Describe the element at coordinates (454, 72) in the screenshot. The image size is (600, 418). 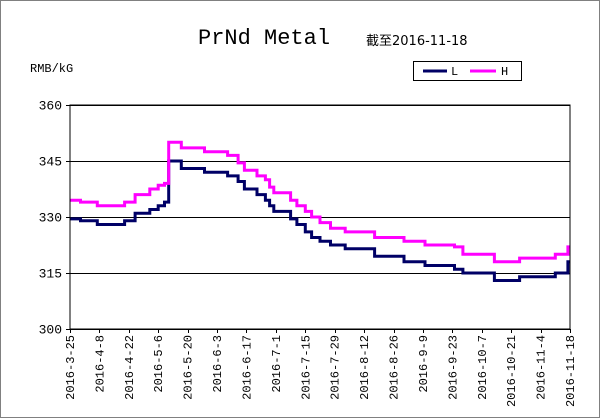
I see `legend-label-l: L` at that location.